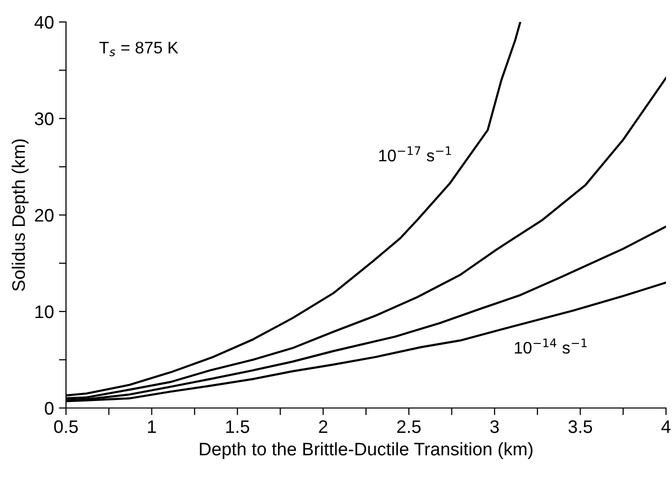  I want to click on annotation: 10$^{−14}$ s$^{−1}$, so click(550, 346).